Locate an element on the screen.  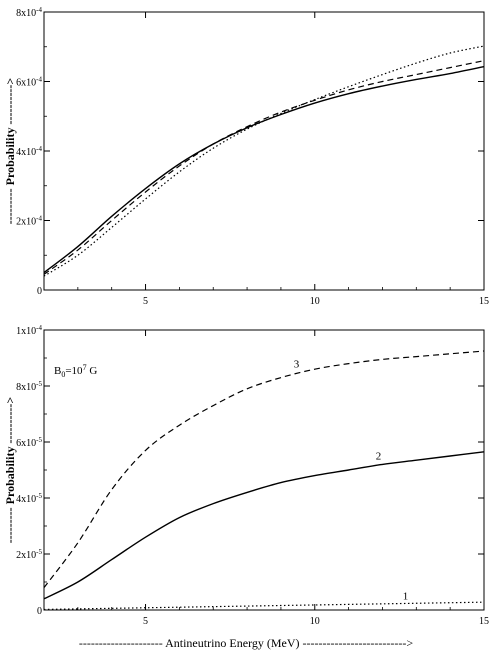
y-tick-label: 6x10⁻⁵ is located at coordinates (29, 442).